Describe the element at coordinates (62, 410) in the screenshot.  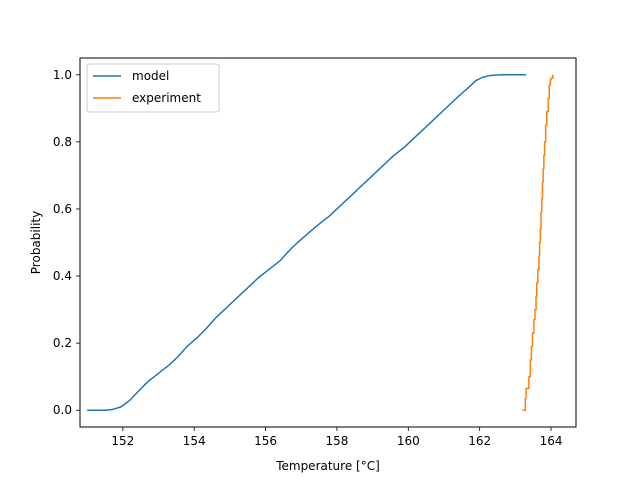
I see `y-tick-label: 0.0` at that location.